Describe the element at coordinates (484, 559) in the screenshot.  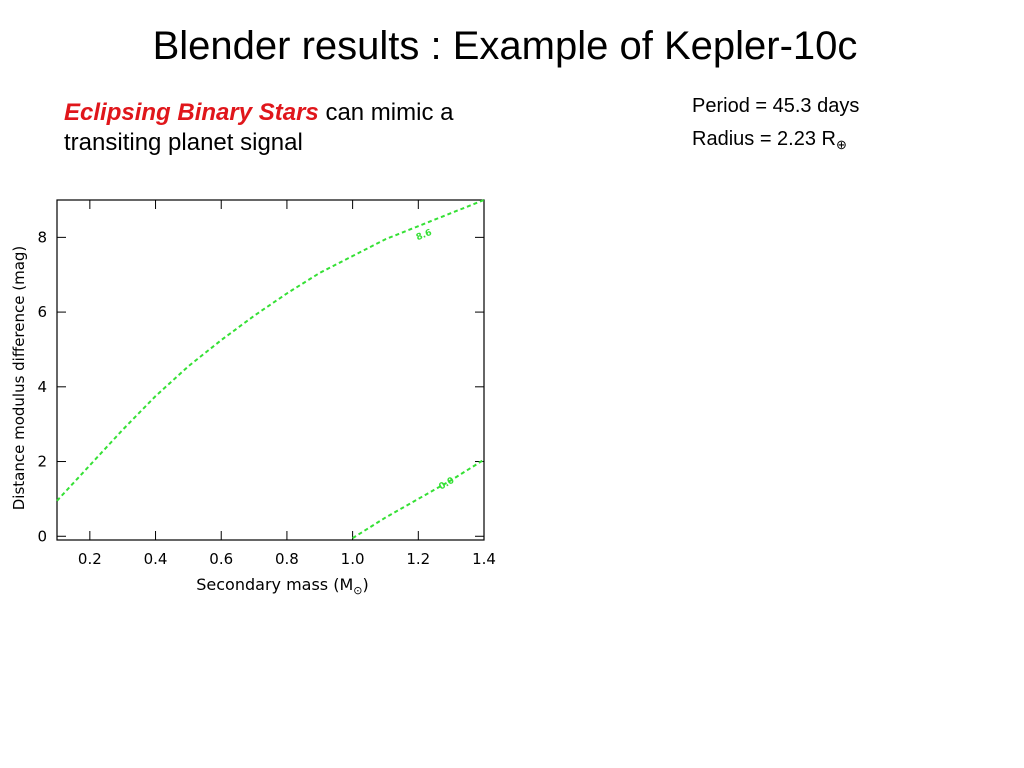
I see `x-tick-label: 1.4` at that location.